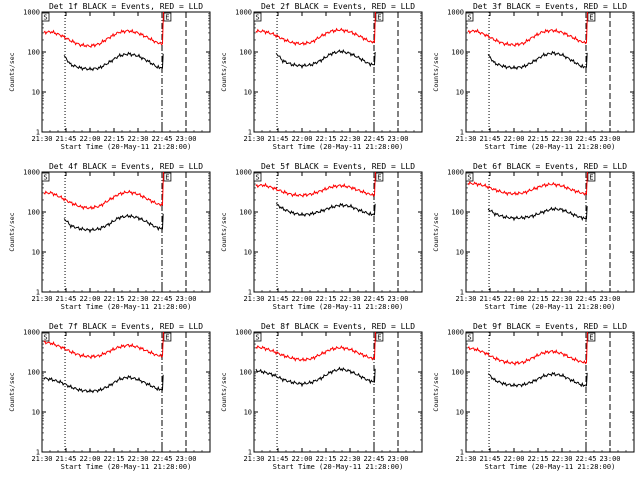 The image size is (640, 480). I want to click on panel-title: Det 4f BLACK = Events, RED = LLD, so click(126, 166).